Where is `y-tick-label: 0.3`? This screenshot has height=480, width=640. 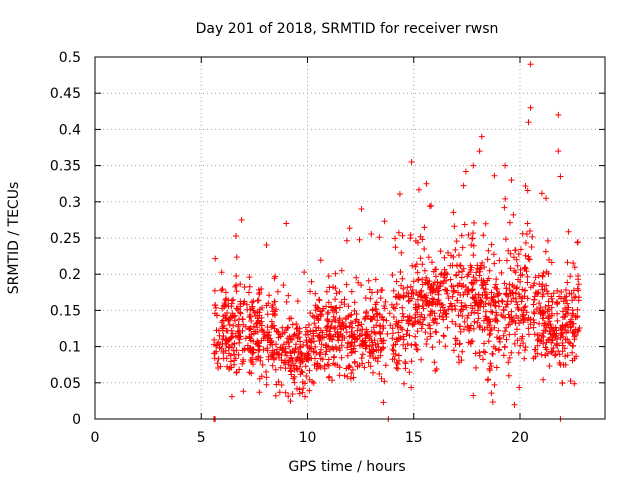 y-tick-label: 0.3 is located at coordinates (70, 203).